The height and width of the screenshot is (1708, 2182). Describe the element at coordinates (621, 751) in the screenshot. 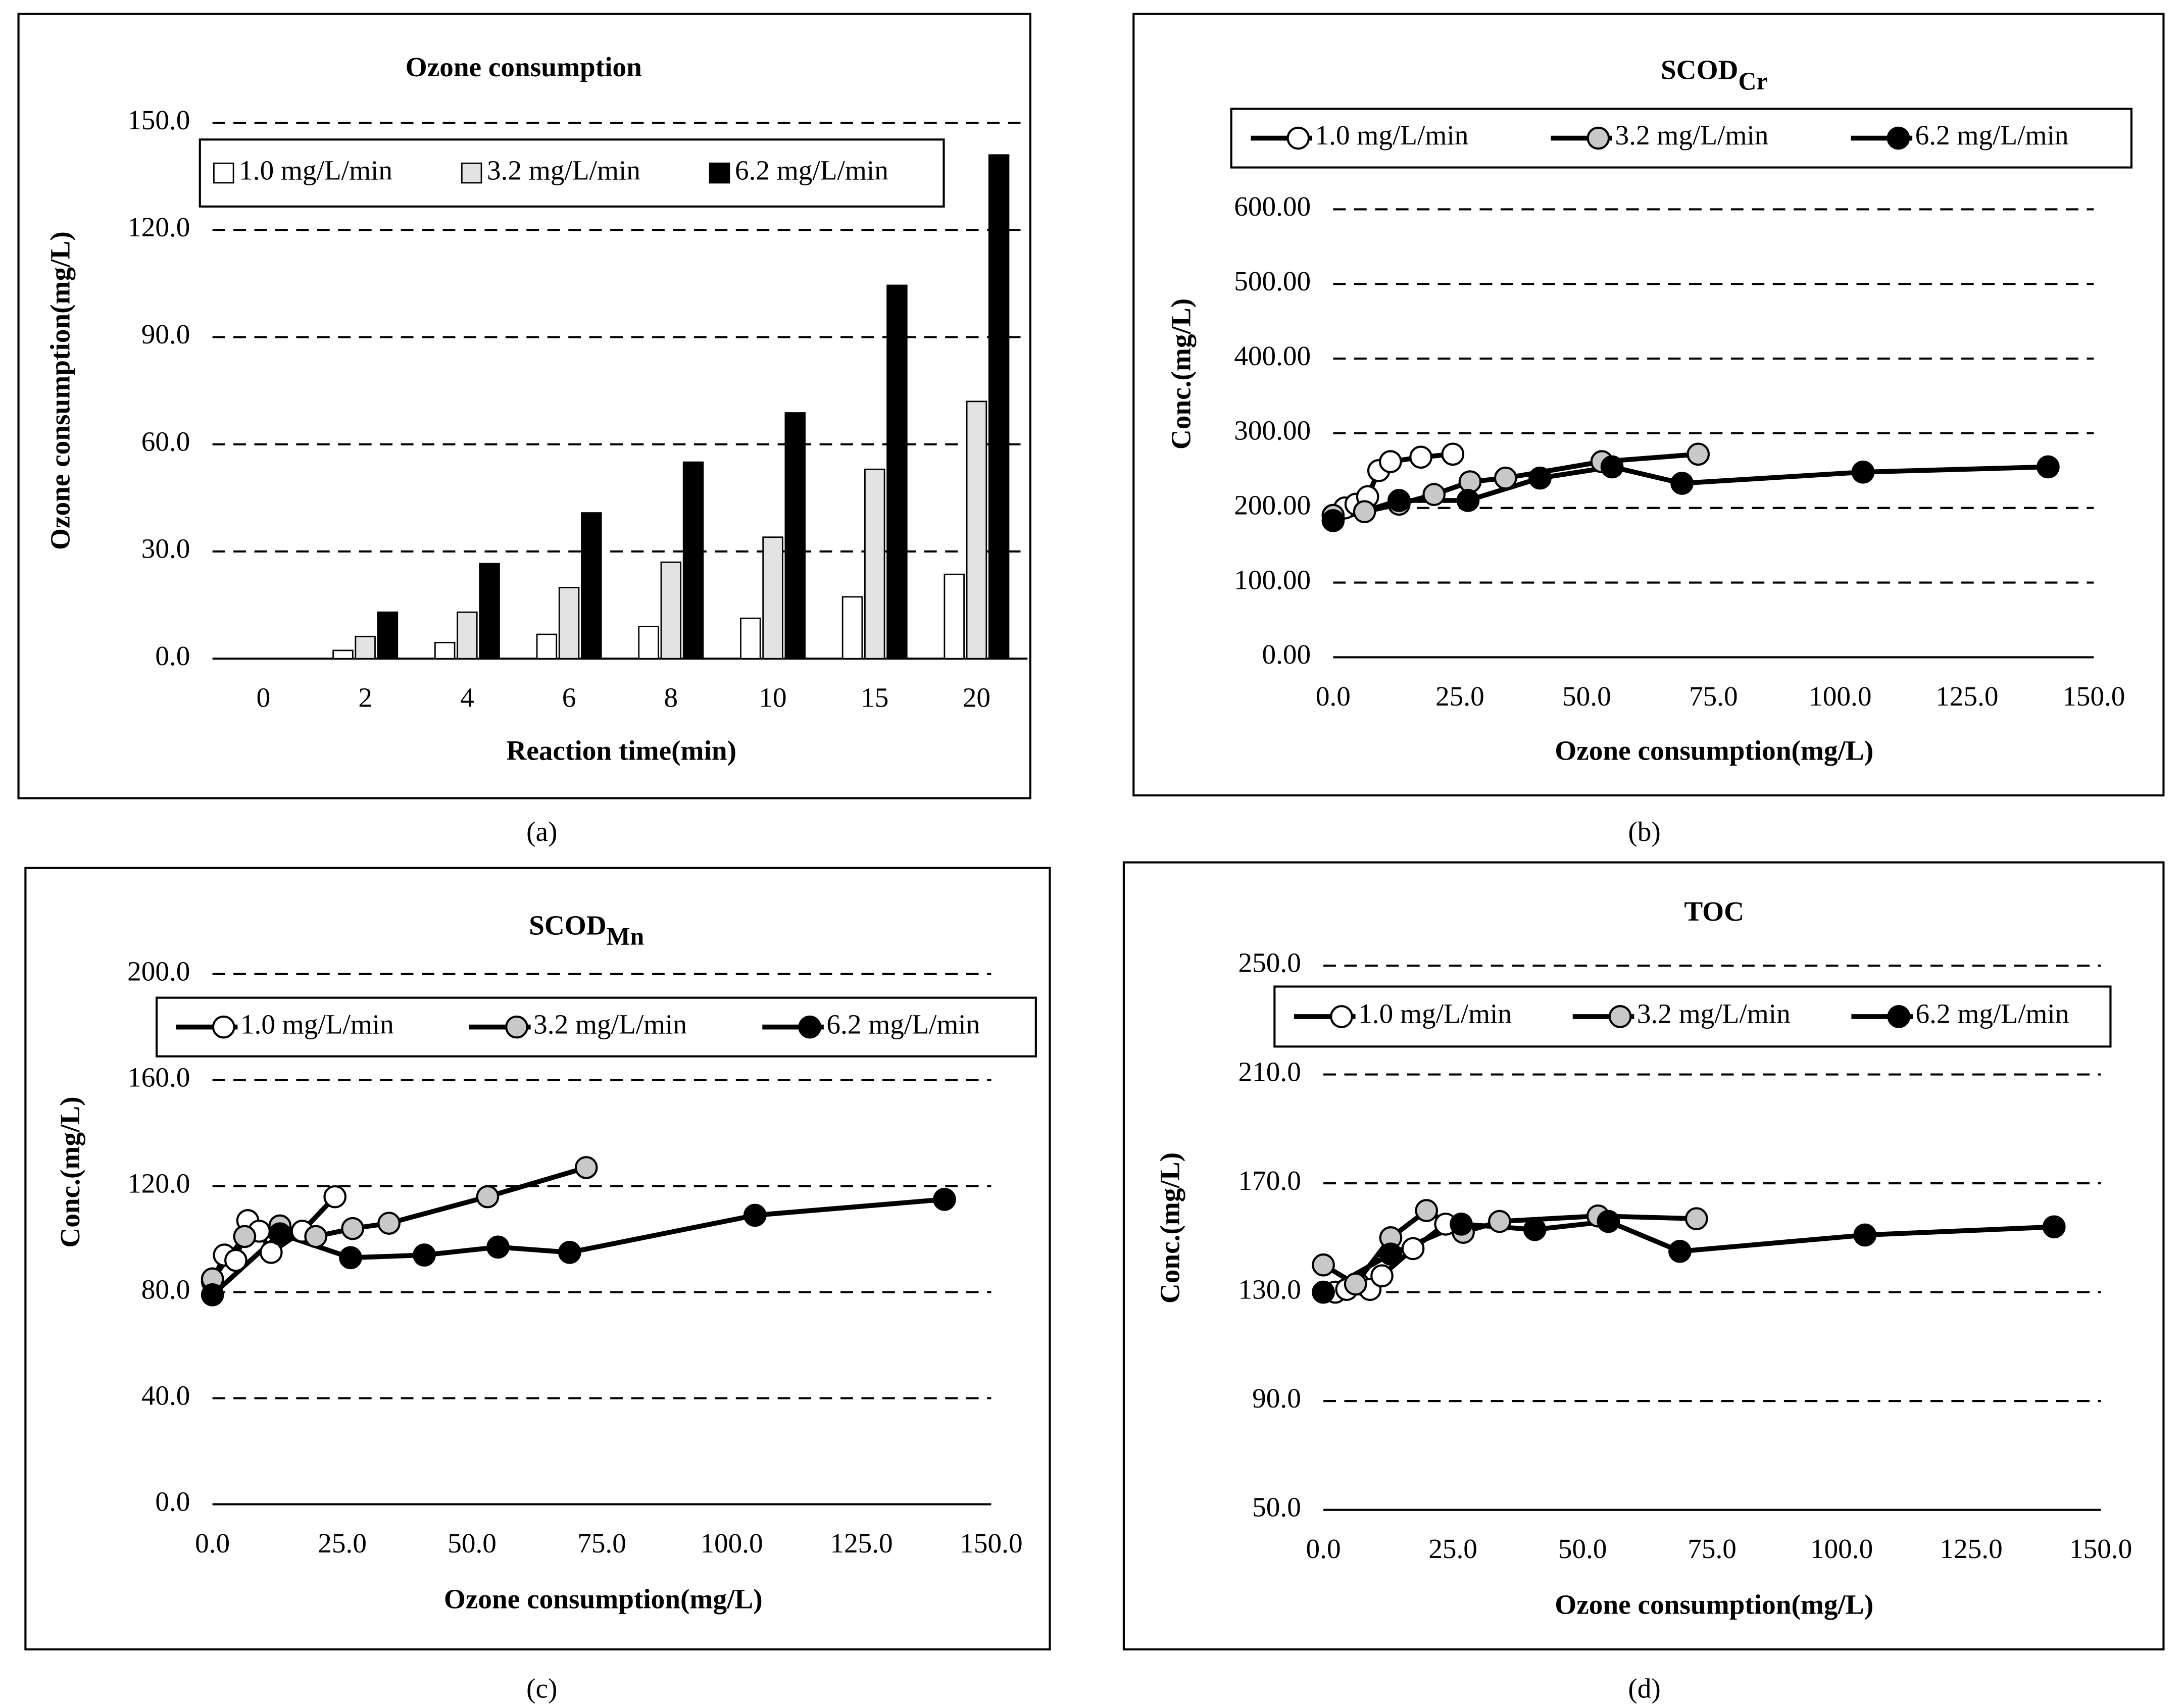

I see `x-axis-label: Reaction time(min)` at that location.